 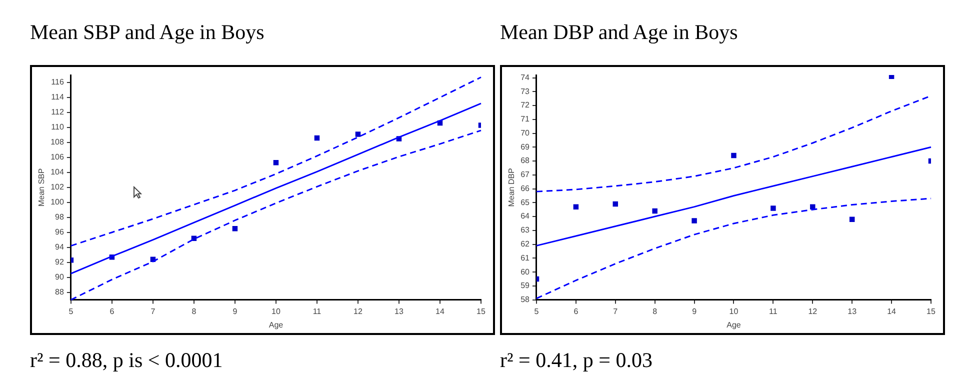 What do you see at coordinates (57, 142) in the screenshot?
I see `y-tick-label: 108` at bounding box center [57, 142].